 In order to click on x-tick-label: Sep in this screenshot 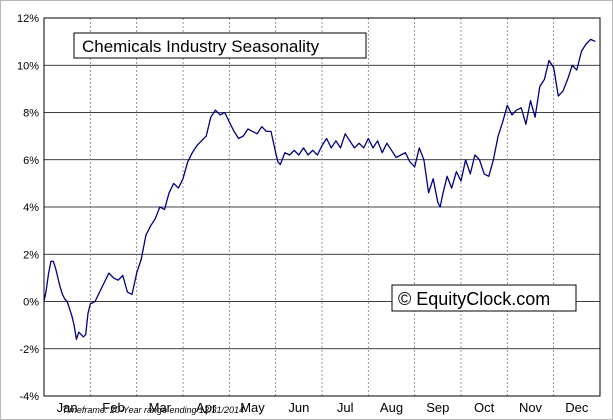, I will do `click(437, 407)`.